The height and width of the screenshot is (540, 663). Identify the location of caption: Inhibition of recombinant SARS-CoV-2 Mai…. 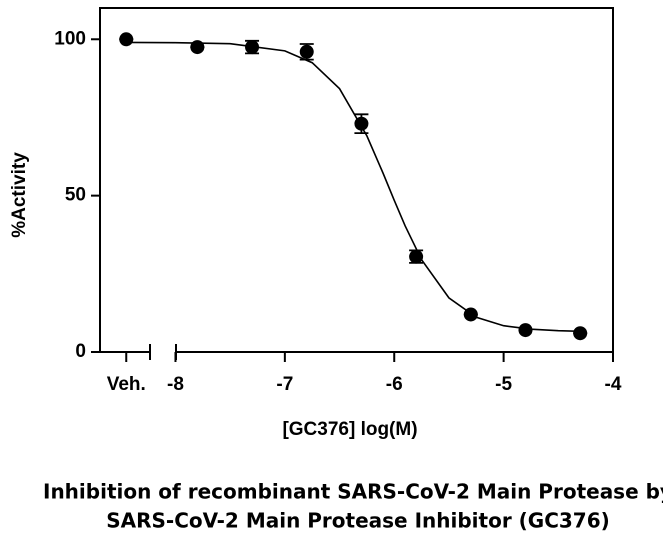
(353, 492).